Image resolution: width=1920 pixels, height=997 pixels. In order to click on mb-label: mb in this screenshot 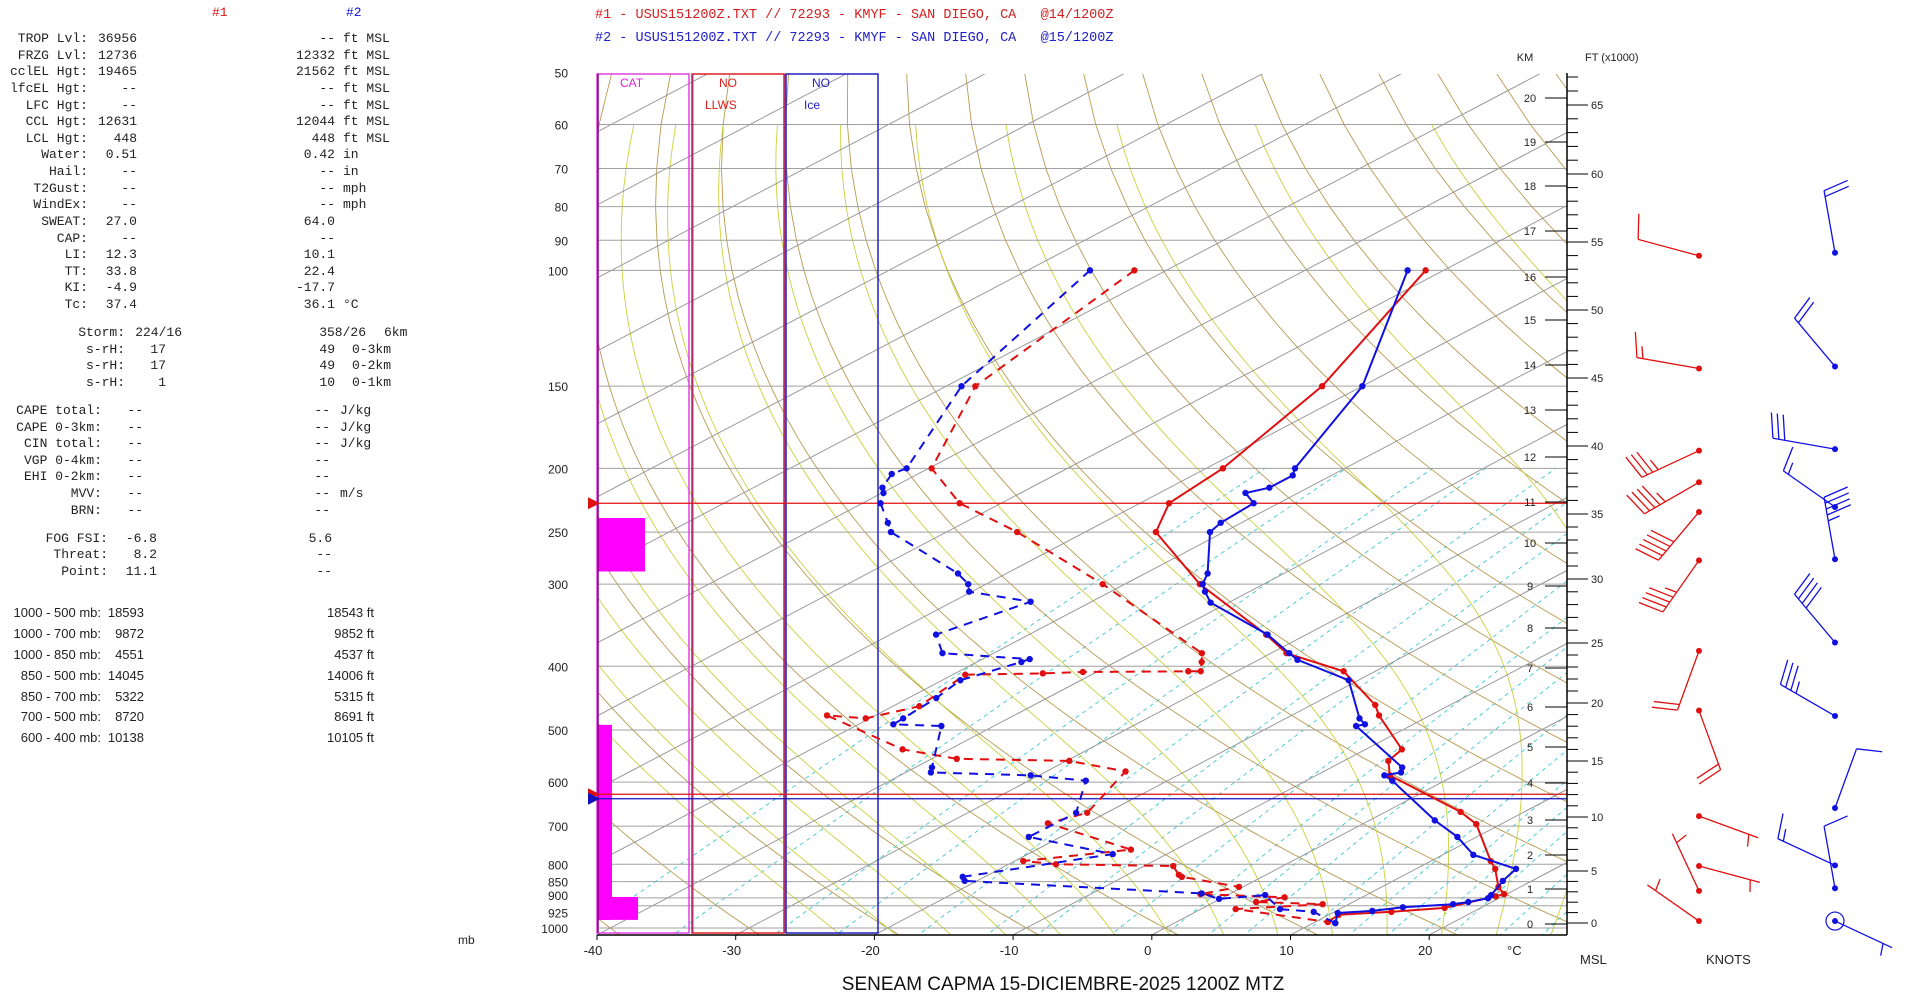, I will do `click(466, 940)`.